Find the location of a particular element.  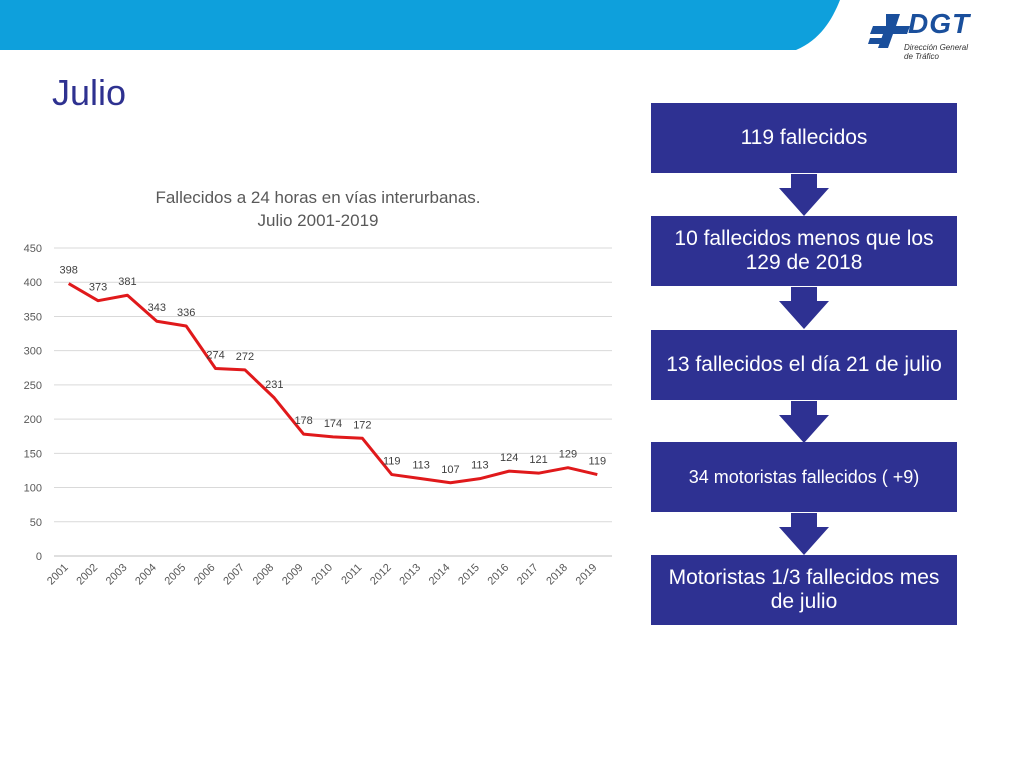

y-tick-label: 450 is located at coordinates (33, 249).